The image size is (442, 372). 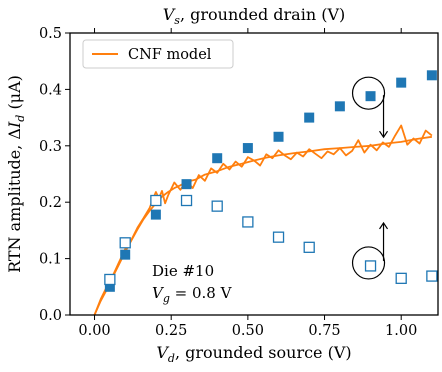 I want to click on legend: CNF model, so click(x=158, y=54).